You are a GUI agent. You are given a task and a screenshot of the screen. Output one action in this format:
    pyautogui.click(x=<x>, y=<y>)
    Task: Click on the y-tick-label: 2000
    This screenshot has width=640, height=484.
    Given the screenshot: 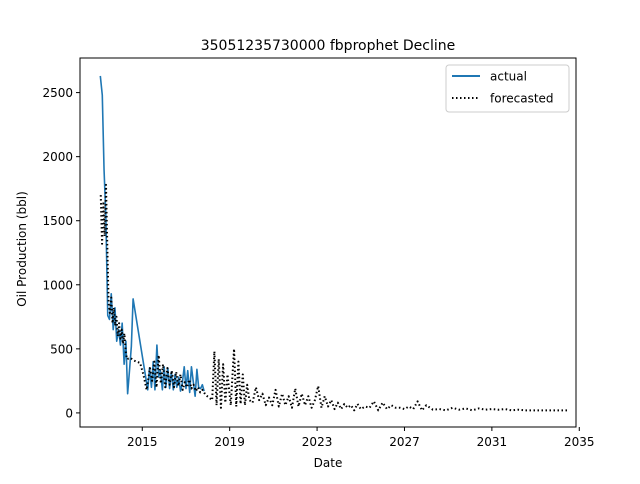 What is the action you would take?
    pyautogui.click(x=57, y=157)
    